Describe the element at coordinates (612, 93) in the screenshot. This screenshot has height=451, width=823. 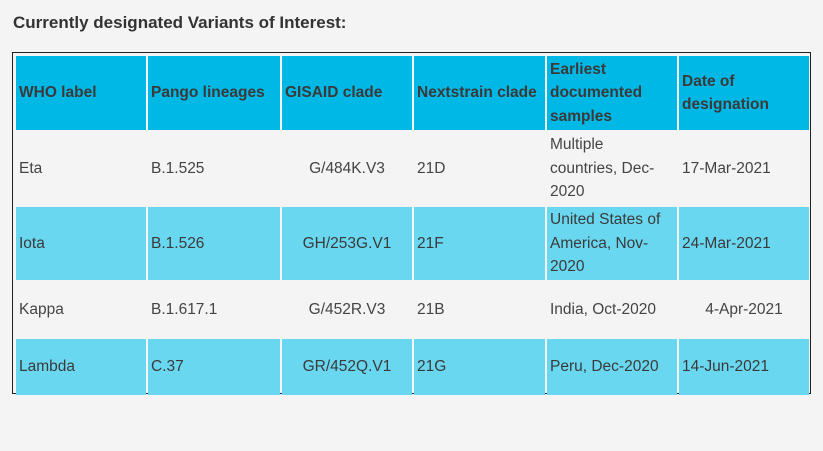
I see `column-header-earliest-samples: Earliest documented samples` at that location.